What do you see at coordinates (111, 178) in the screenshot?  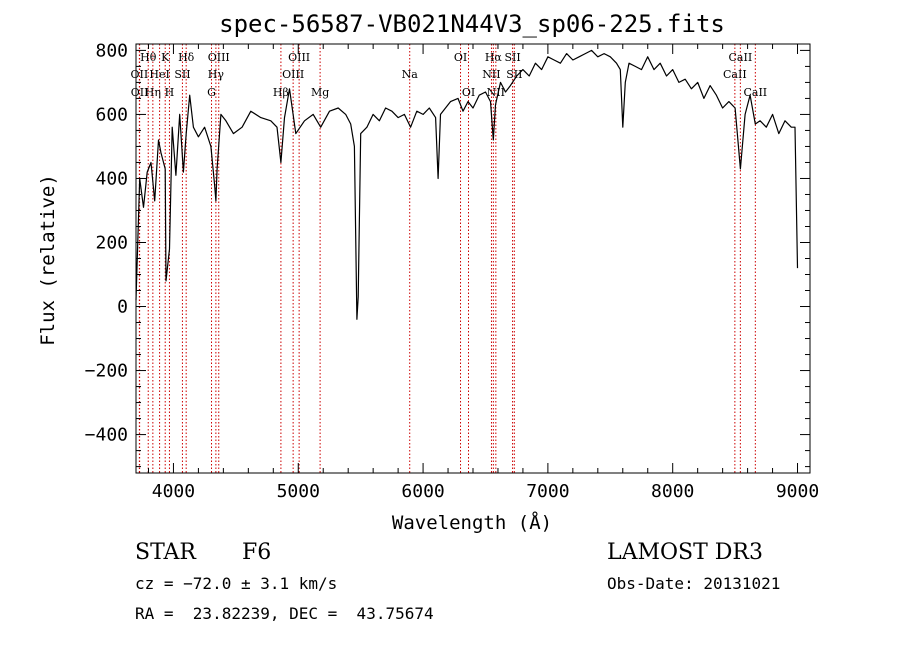 I see `y-tick-label: 400` at bounding box center [111, 178].